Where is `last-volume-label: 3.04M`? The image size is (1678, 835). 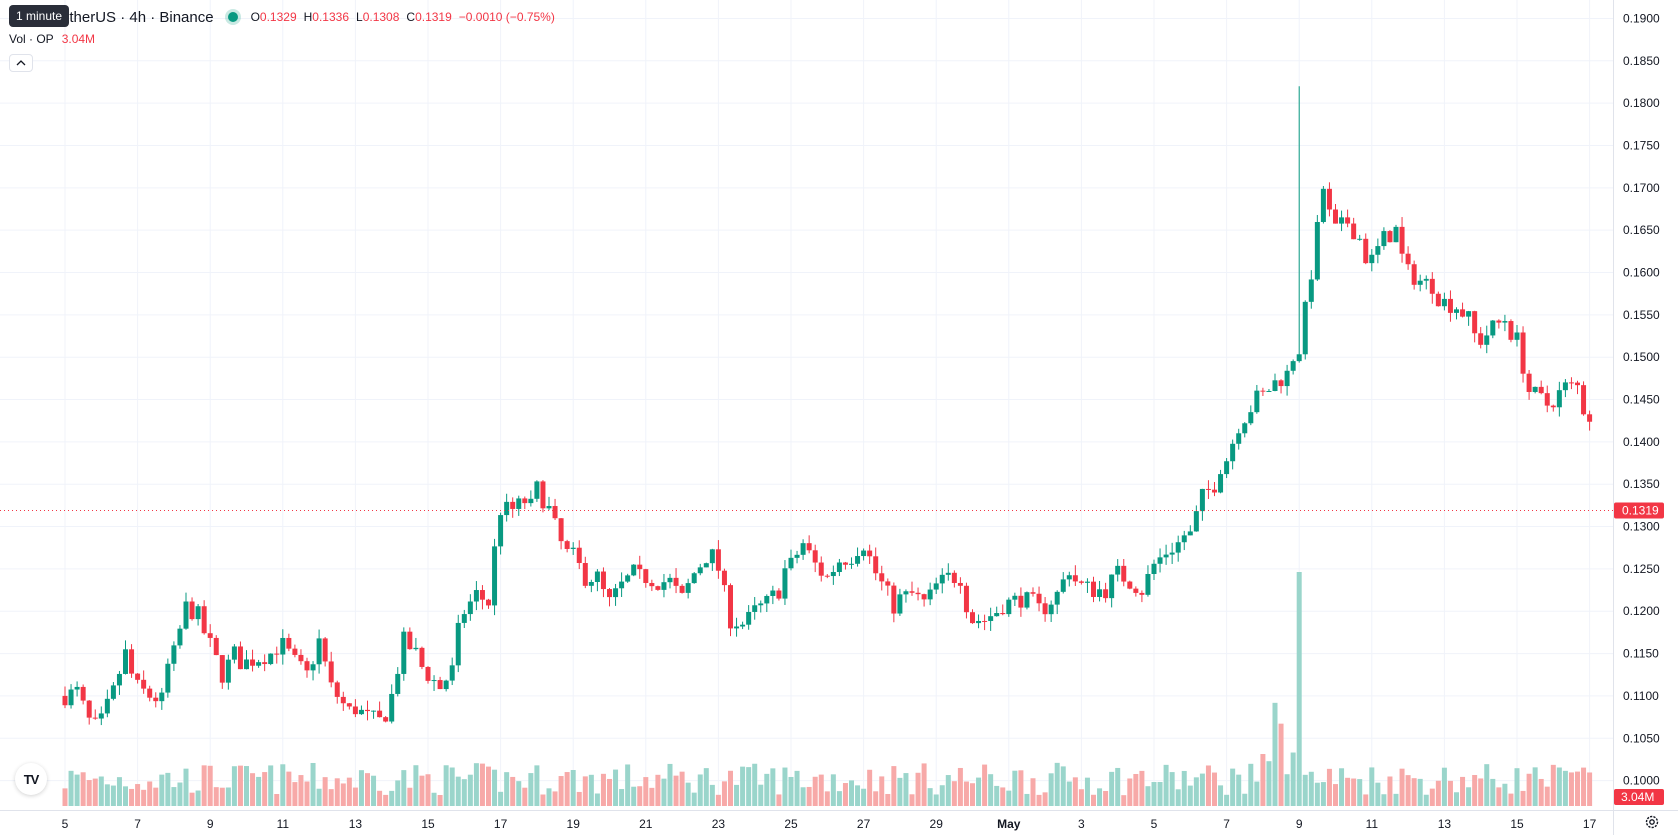
last-volume-label: 3.04M is located at coordinates (1637, 797).